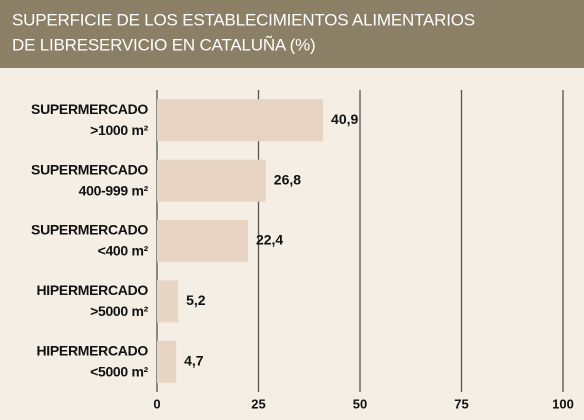 The width and height of the screenshot is (584, 420). I want to click on x-tick-label: 0, so click(156, 403).